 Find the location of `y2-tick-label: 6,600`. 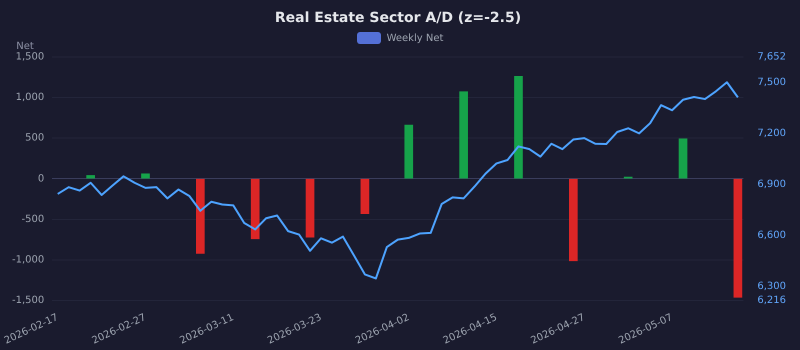

y2-tick-label: 6,600 is located at coordinates (771, 235).